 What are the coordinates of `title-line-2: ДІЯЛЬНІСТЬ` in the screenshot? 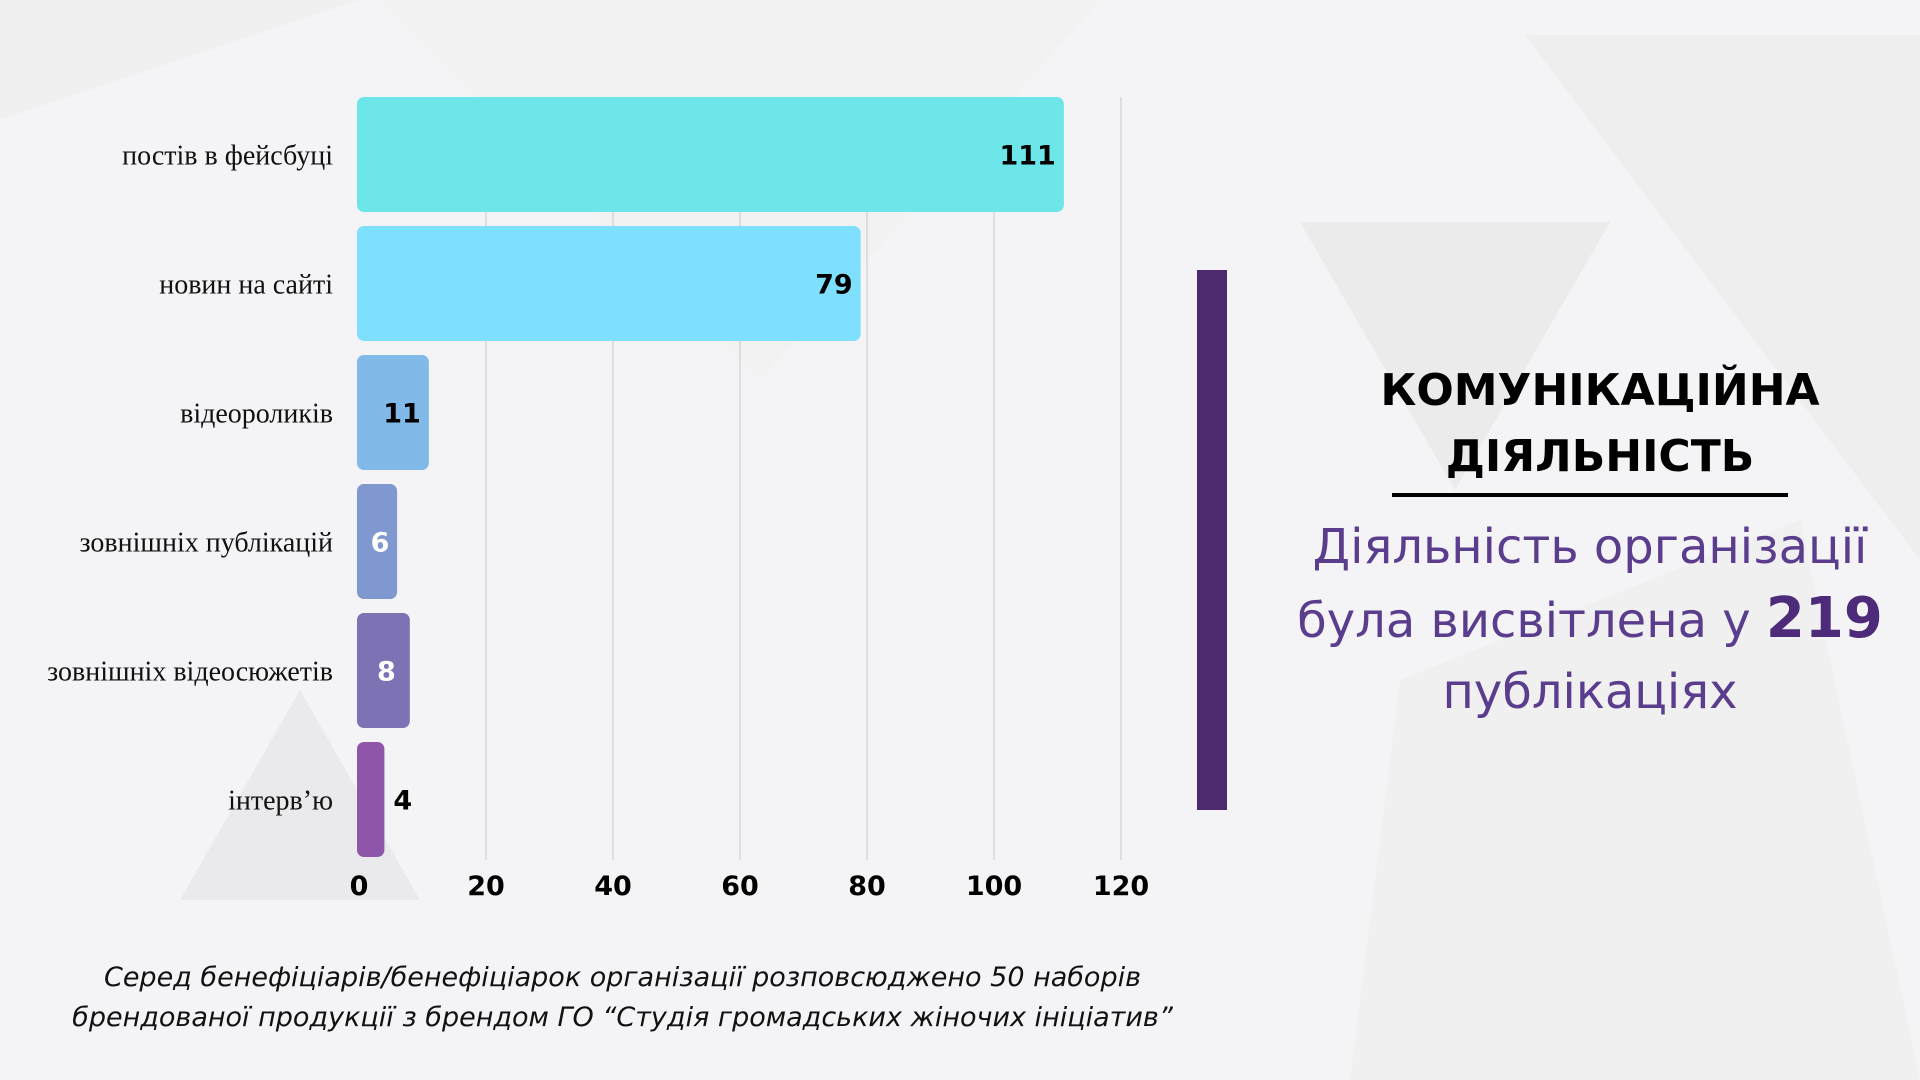 It's located at (1600, 456).